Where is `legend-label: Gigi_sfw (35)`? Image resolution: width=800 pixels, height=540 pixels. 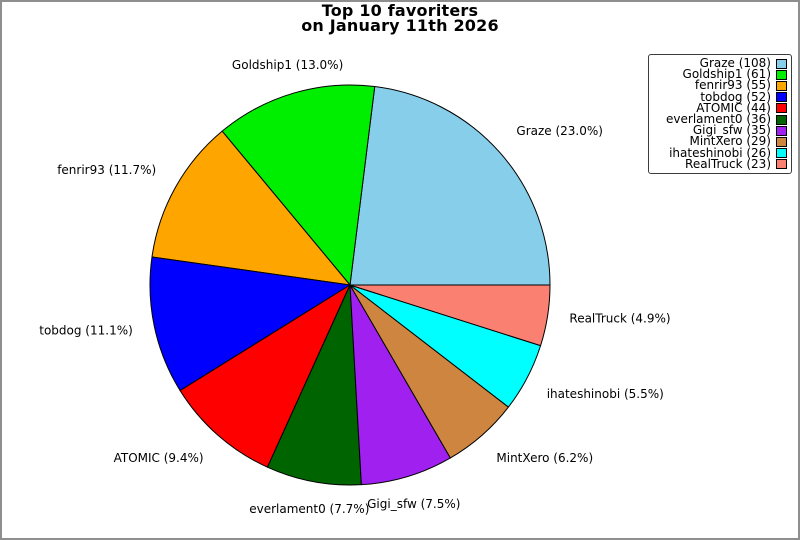 legend-label: Gigi_sfw (35) is located at coordinates (731, 130).